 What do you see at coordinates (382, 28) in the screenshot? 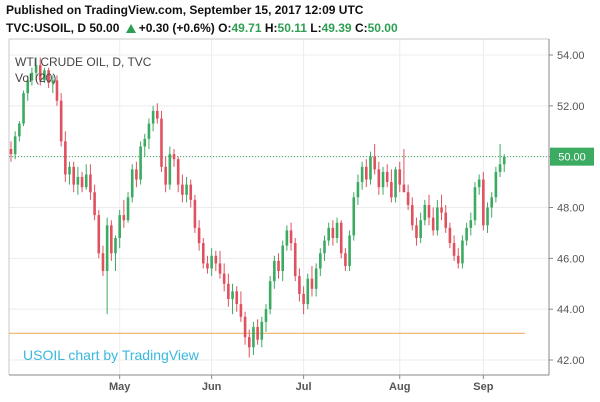
I see `close-value: 50.00` at bounding box center [382, 28].